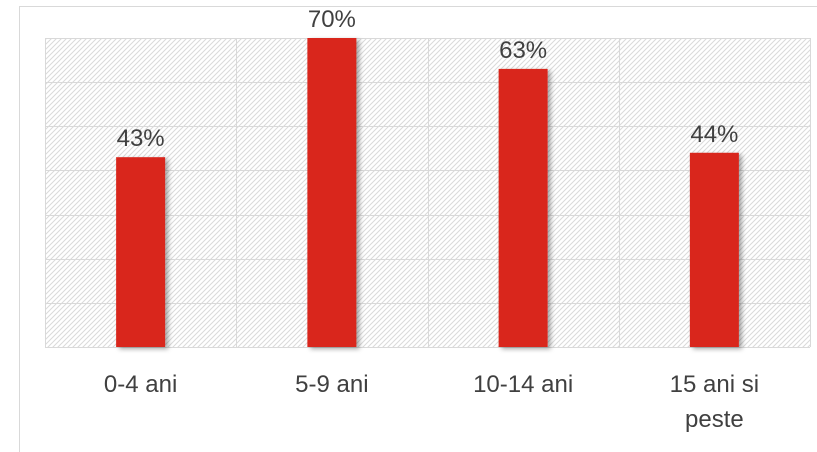  I want to click on category-label: 10-14 ani, so click(523, 384).